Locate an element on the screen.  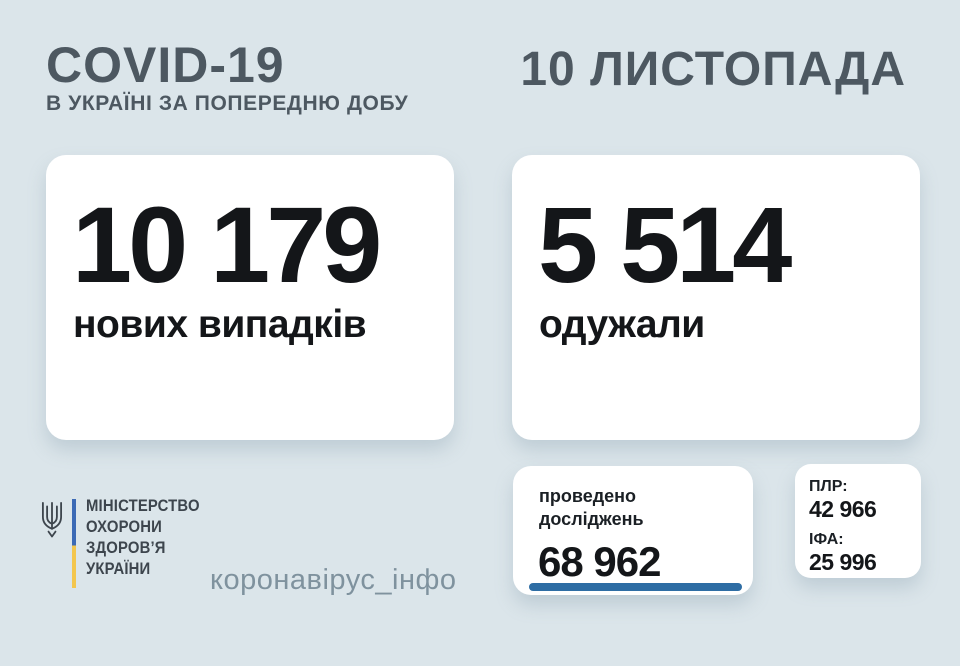
ministry-name-line1: МІНІСТЕРСТВО is located at coordinates (143, 506).